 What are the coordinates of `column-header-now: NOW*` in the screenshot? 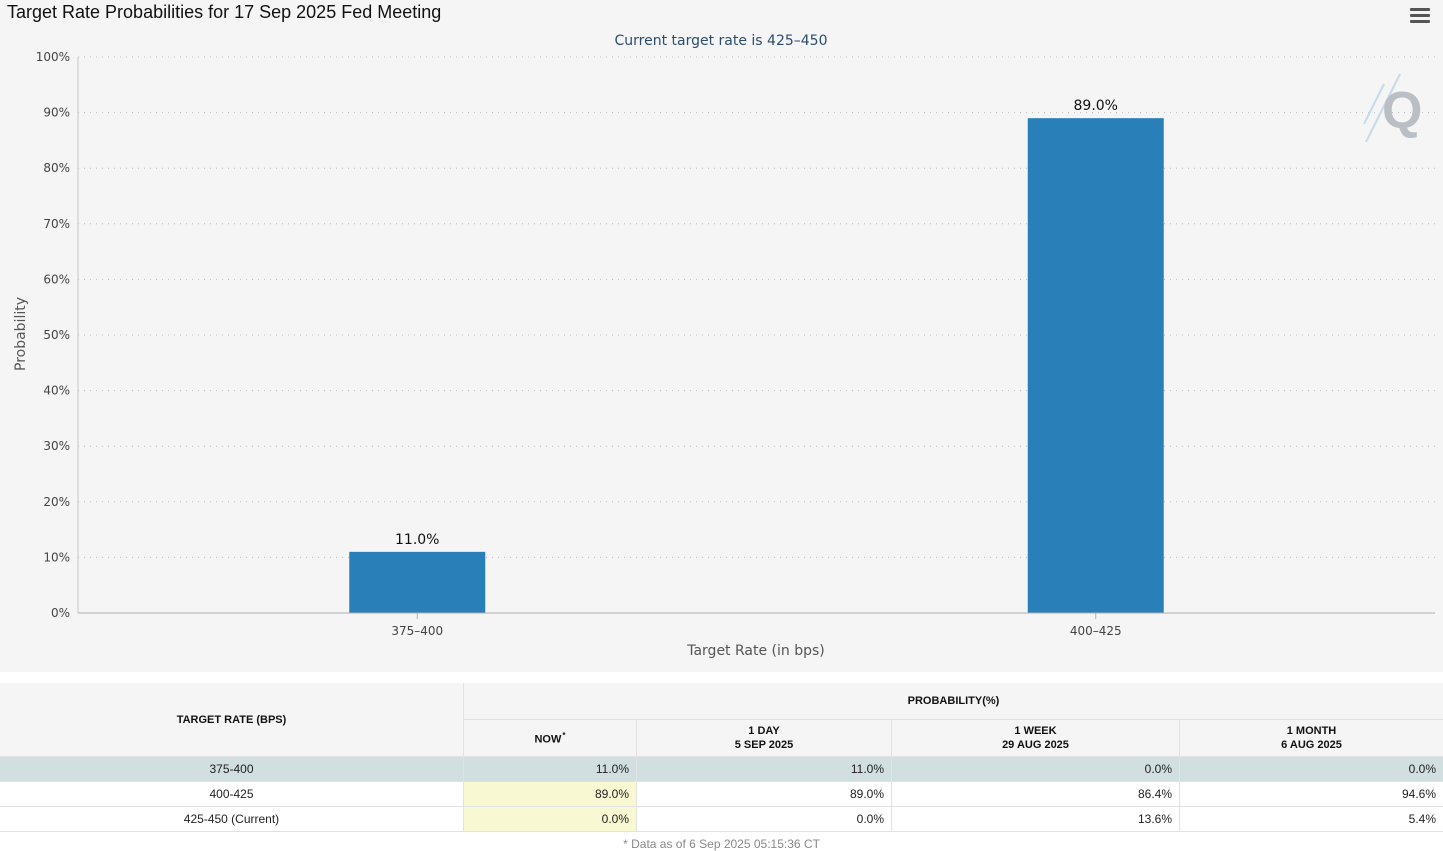 It's located at (550, 738).